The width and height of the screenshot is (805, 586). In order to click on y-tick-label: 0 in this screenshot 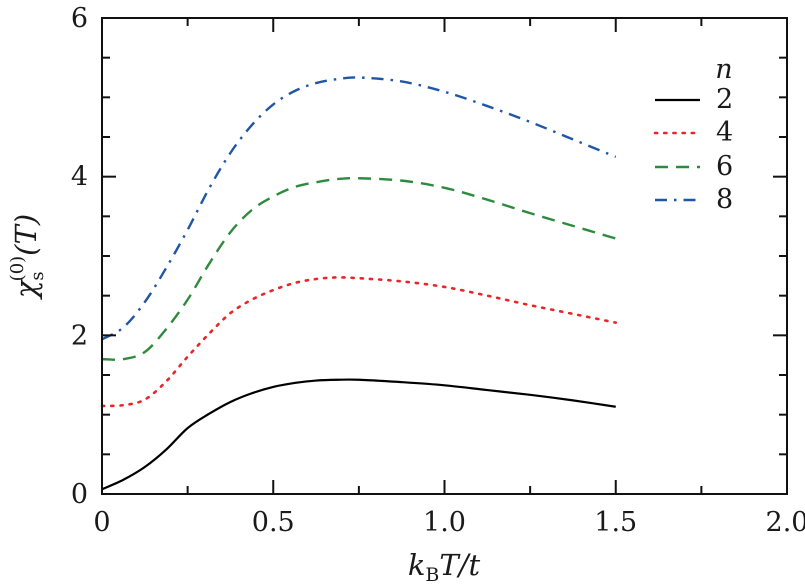, I will do `click(79, 494)`.